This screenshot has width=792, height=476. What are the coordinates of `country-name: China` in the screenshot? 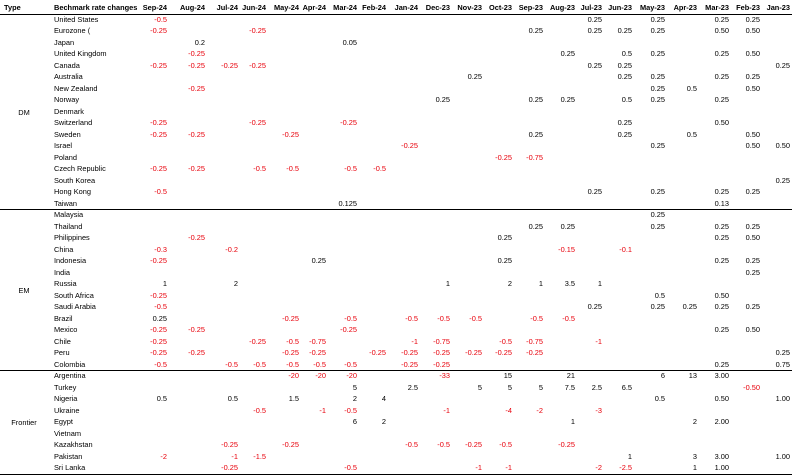 It's located at (64, 249).